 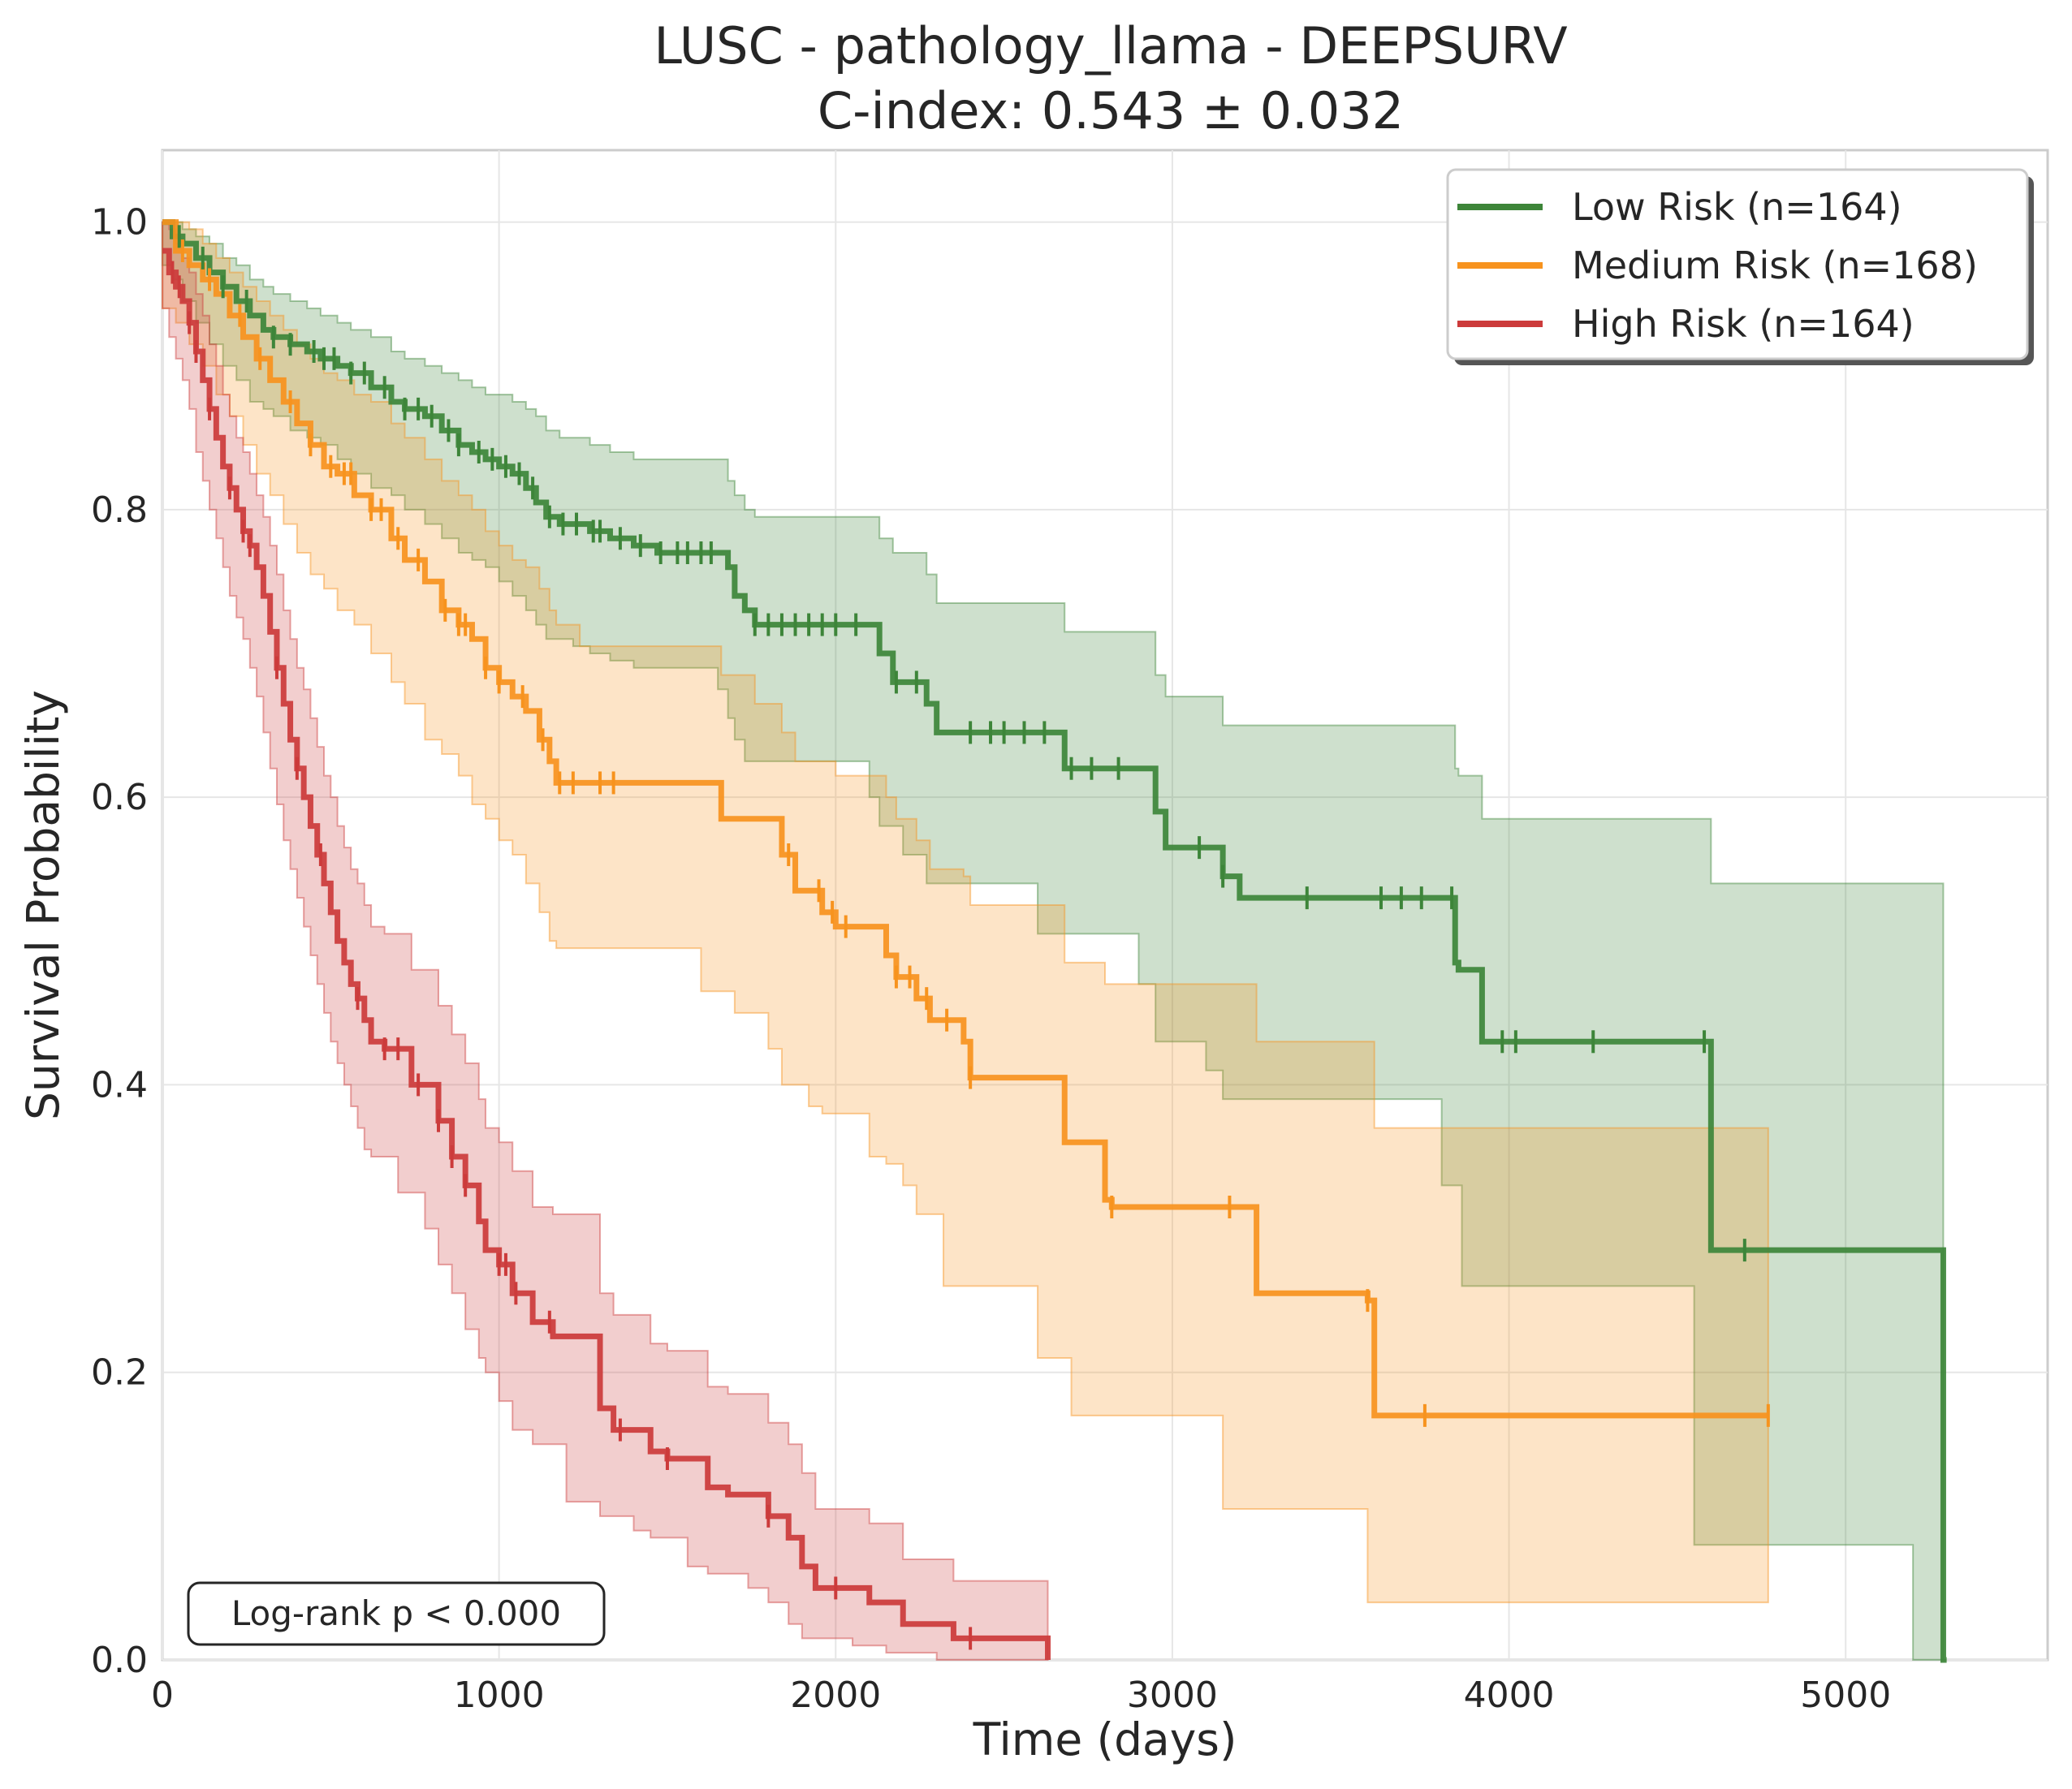 I want to click on y-tick-label: 0.4, so click(x=119, y=1085).